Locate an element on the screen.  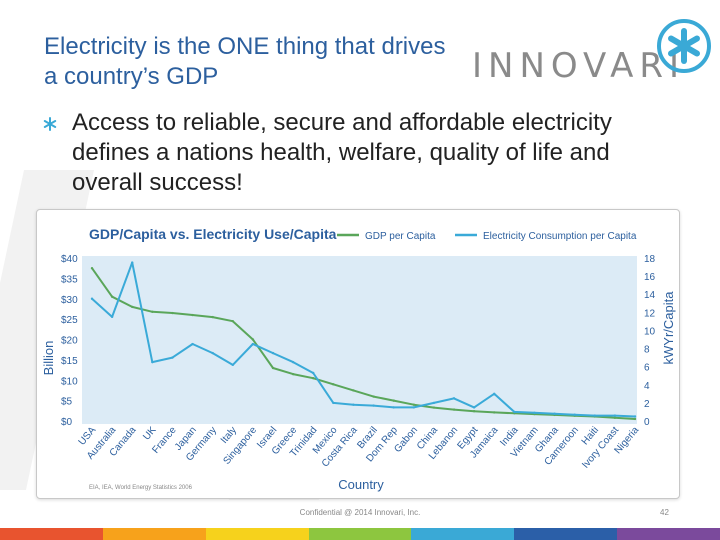
y2-tick-label: 16 is located at coordinates (650, 277).